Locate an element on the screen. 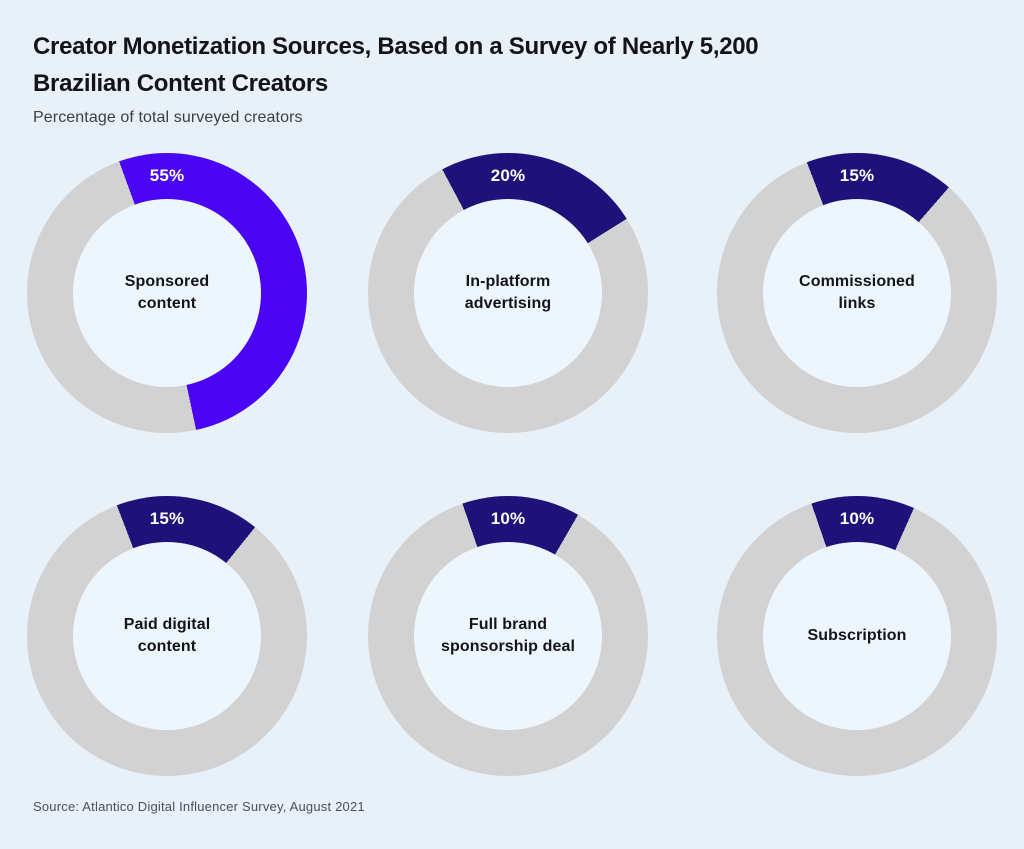 Image resolution: width=1024 pixels, height=849 pixels. donut-hole: Commissioned links is located at coordinates (857, 293).